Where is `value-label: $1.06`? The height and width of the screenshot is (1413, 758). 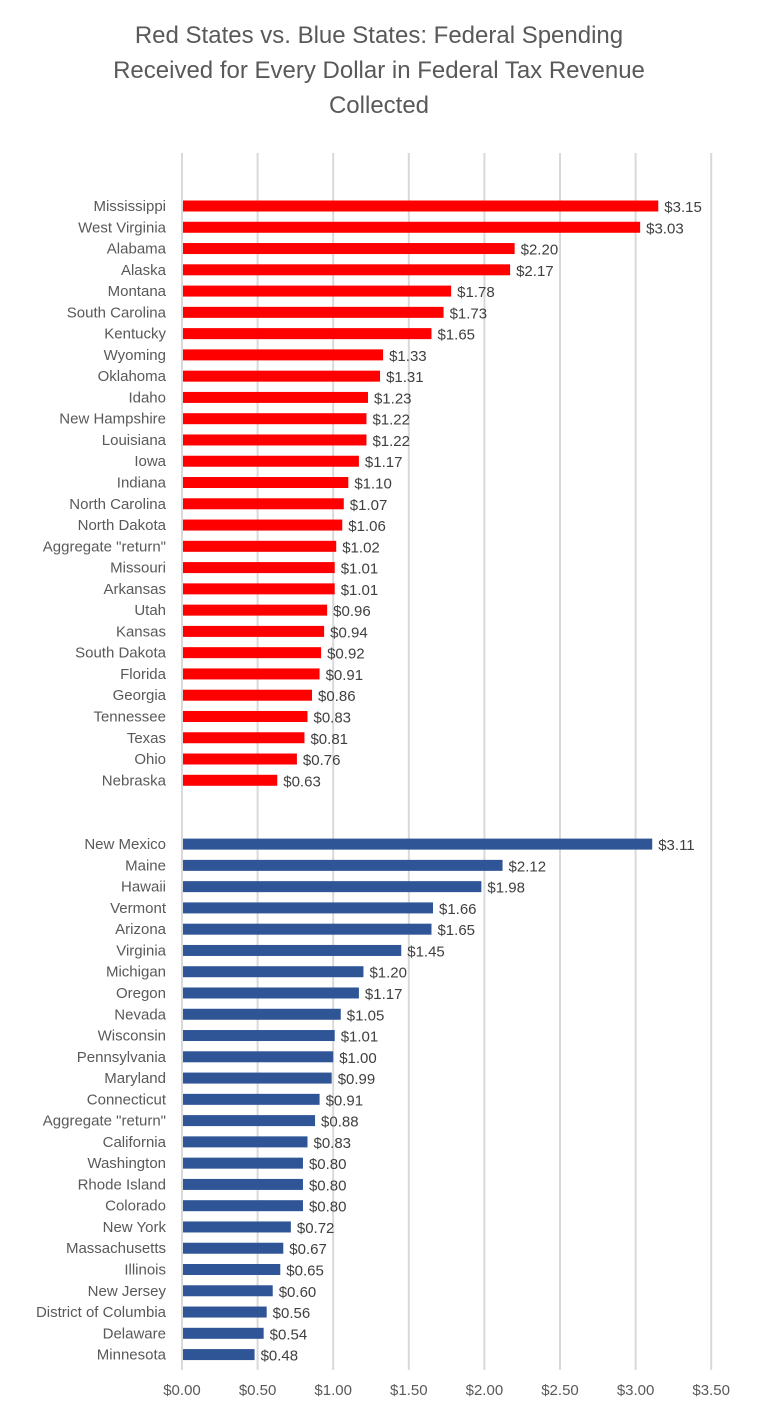 value-label: $1.06 is located at coordinates (367, 526).